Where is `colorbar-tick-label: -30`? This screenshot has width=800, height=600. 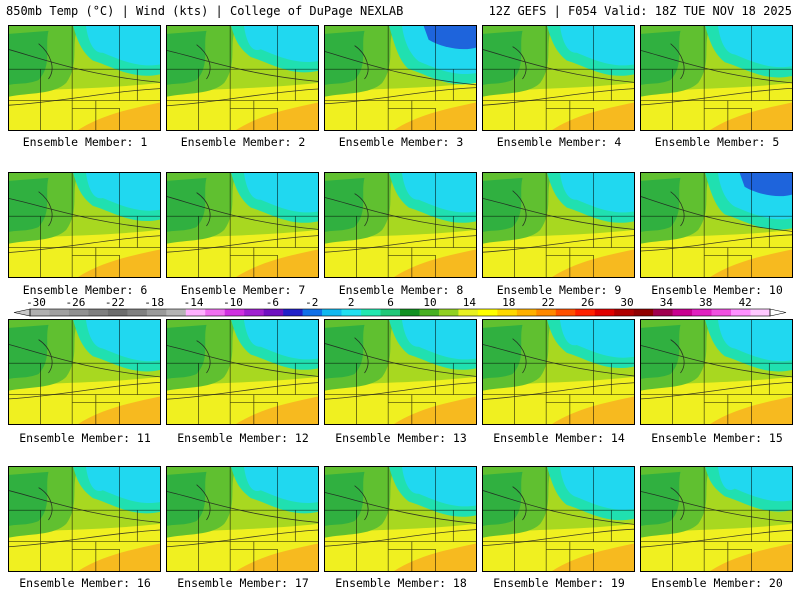
colorbar-tick-label: -30 is located at coordinates (36, 302).